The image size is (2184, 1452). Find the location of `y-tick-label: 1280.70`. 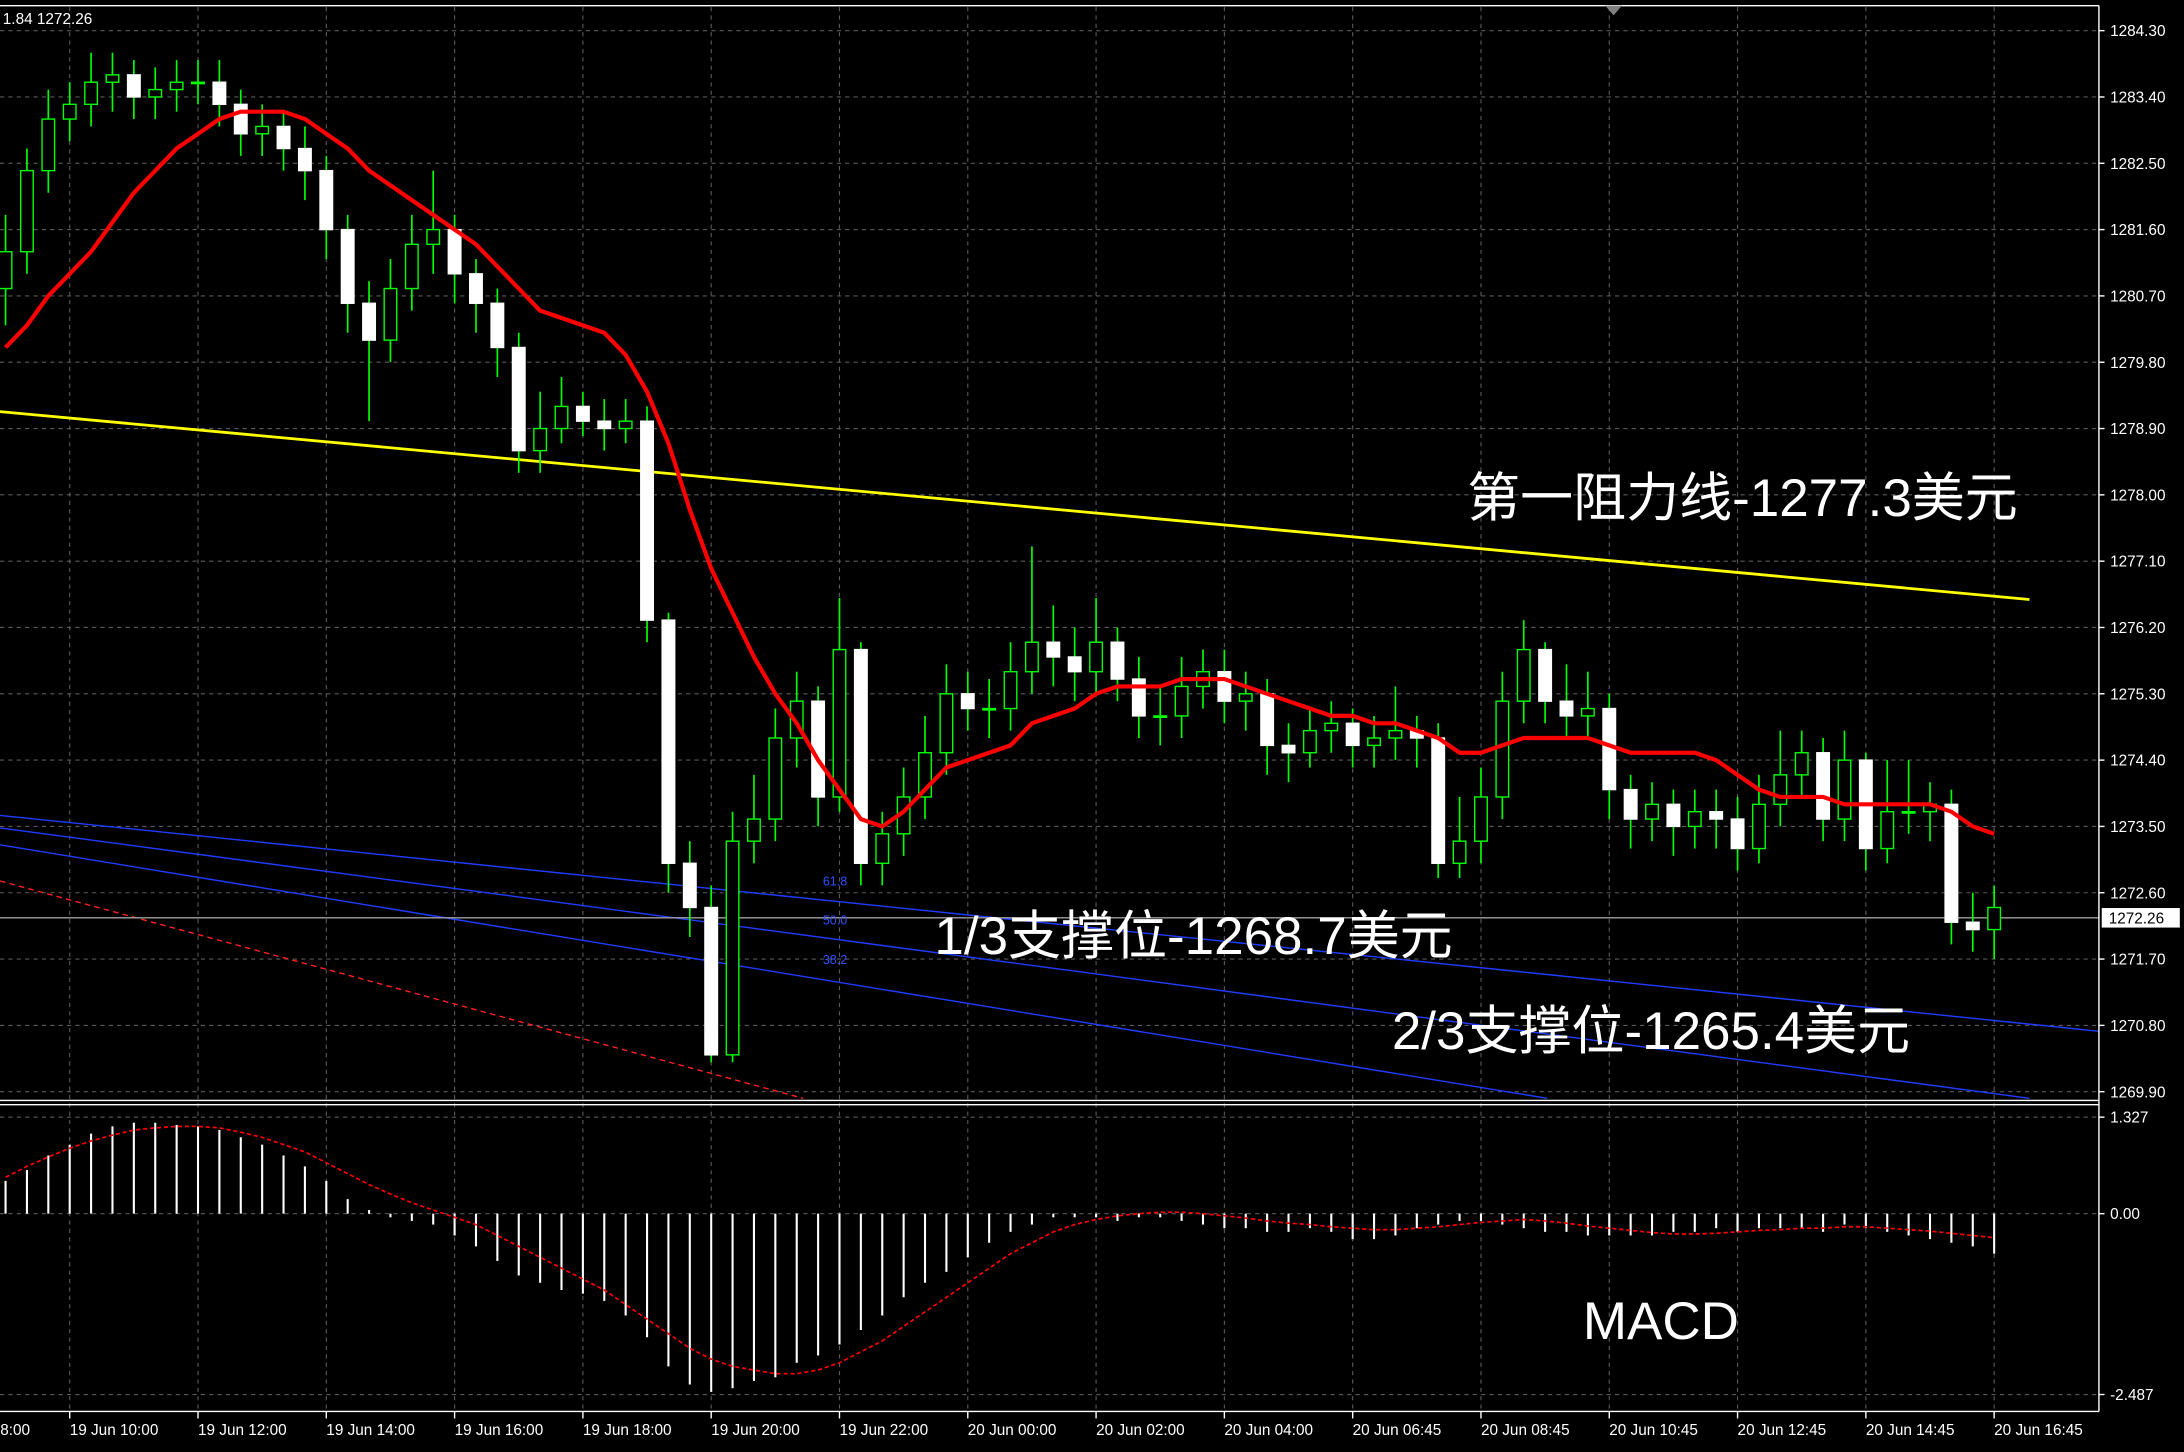

y-tick-label: 1280.70 is located at coordinates (2137, 296).